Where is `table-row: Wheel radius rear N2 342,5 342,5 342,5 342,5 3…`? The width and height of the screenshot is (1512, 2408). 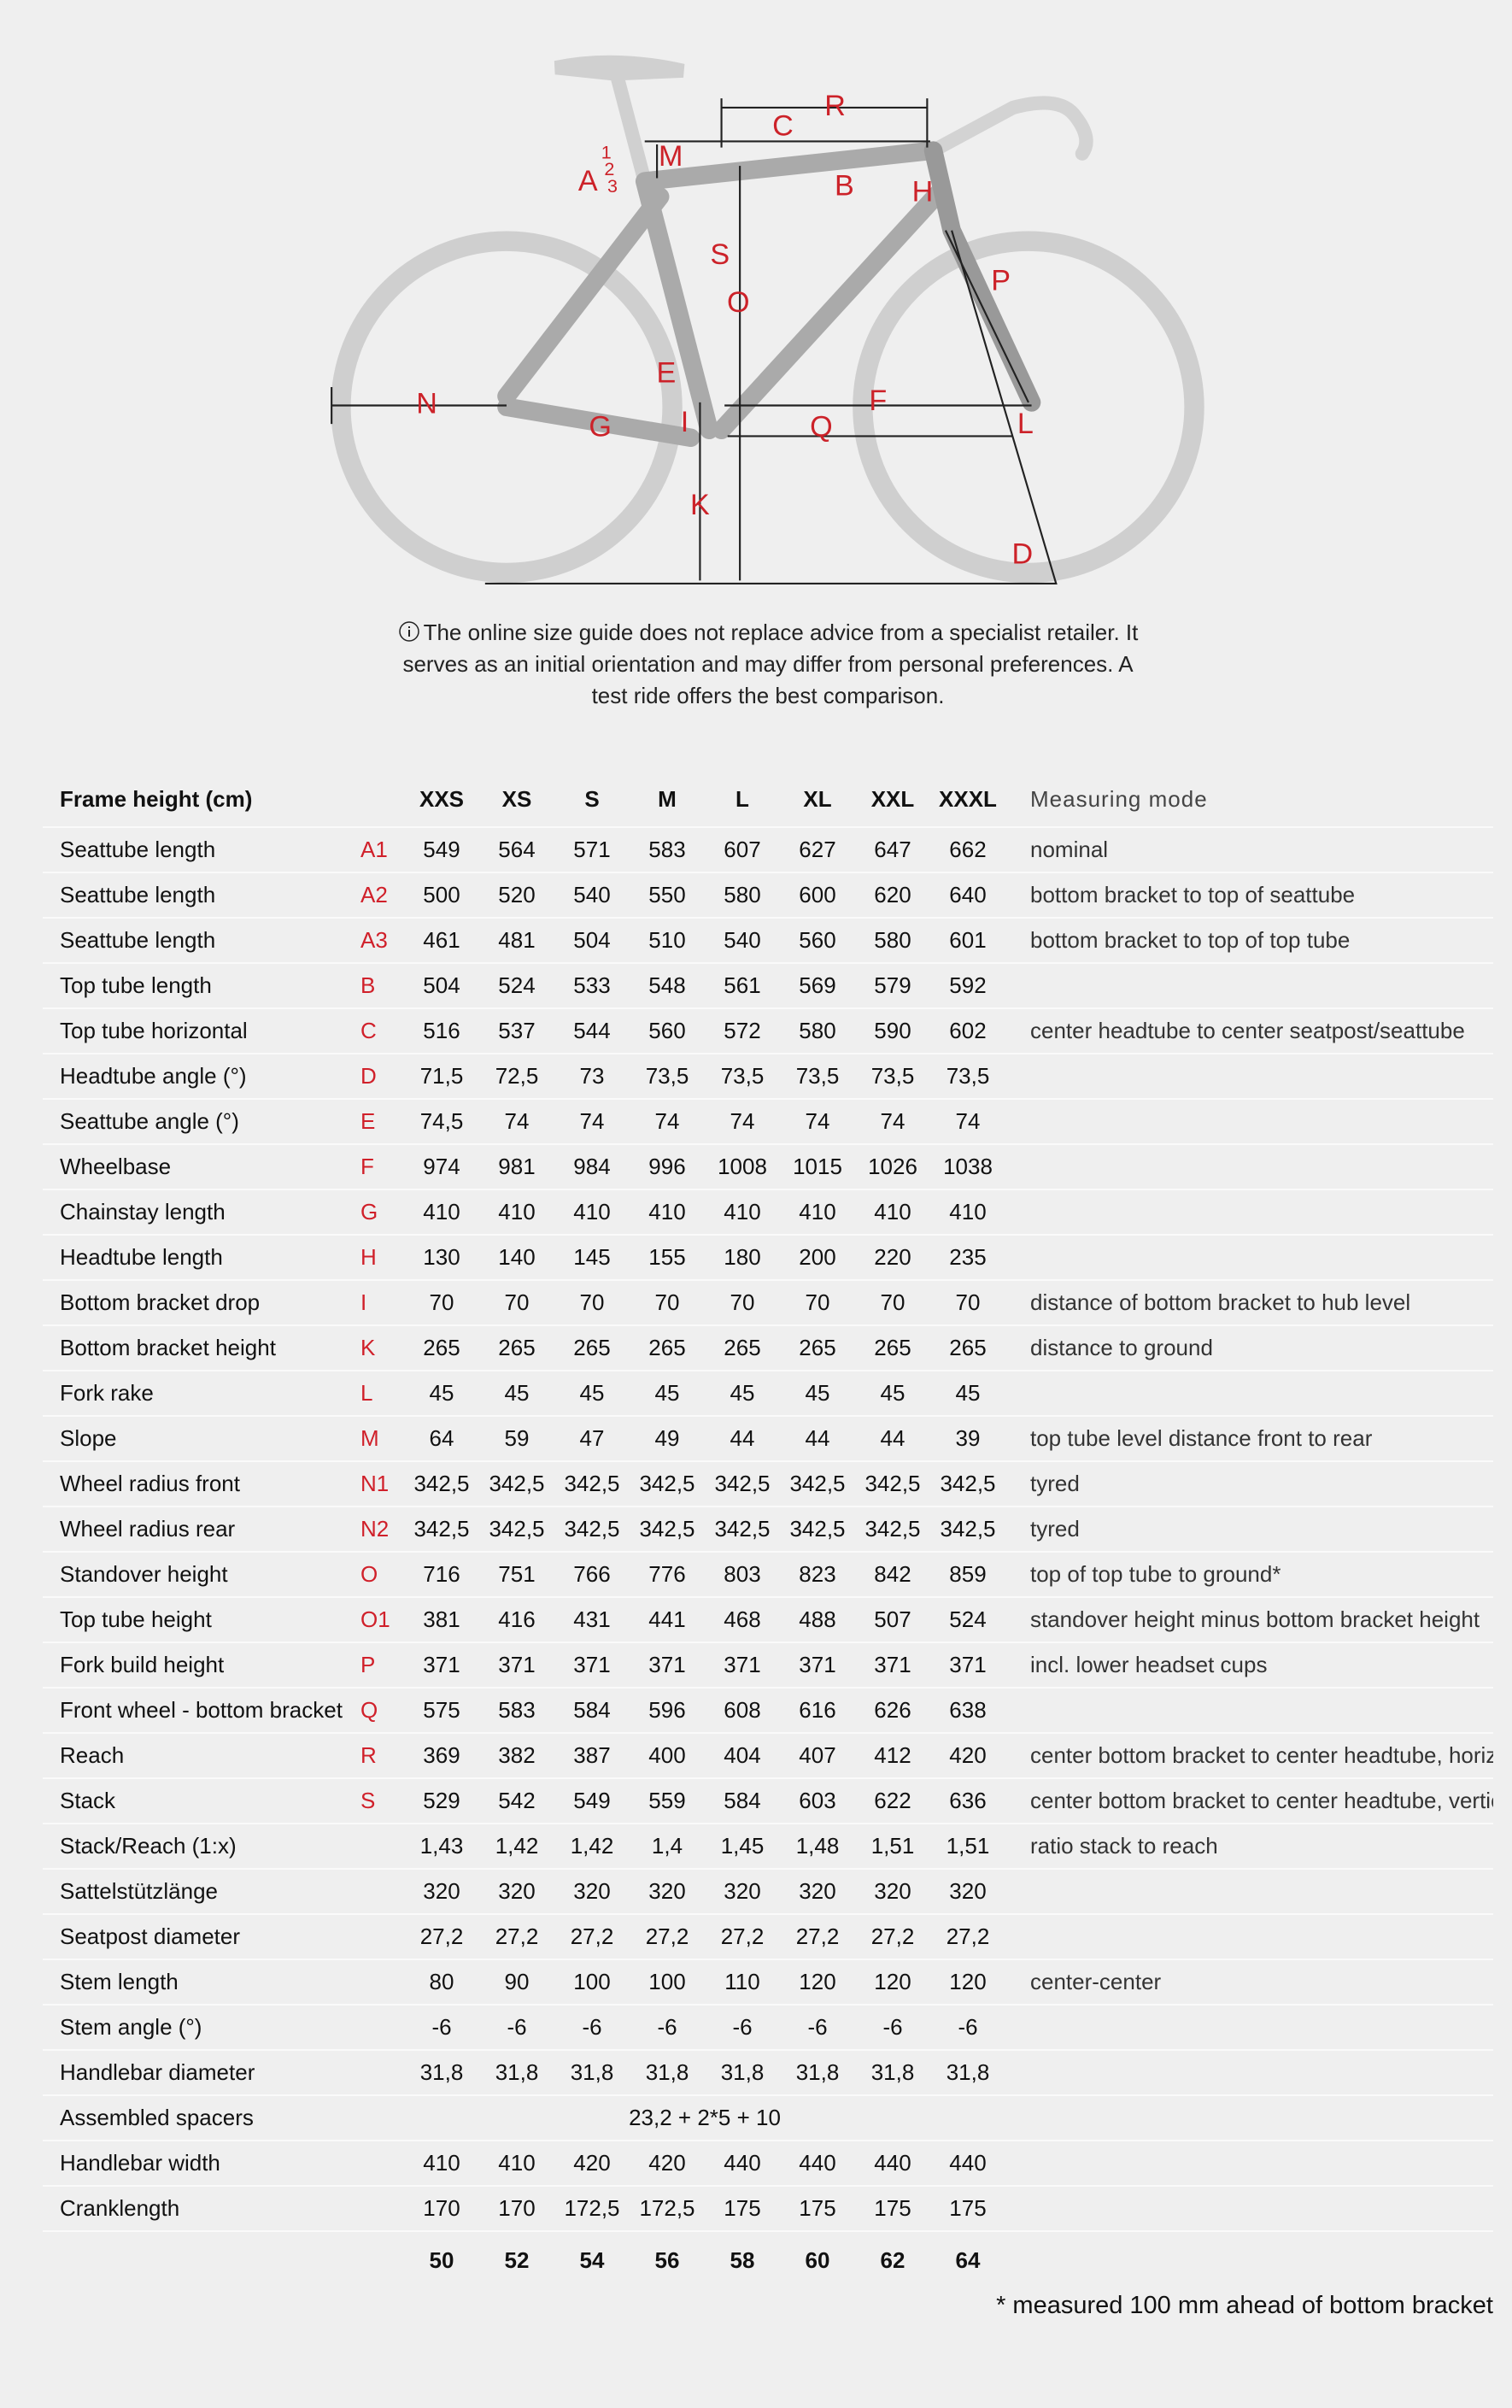 table-row: Wheel radius rear N2 342,5 342,5 342,5 342,5 3… is located at coordinates (768, 1529).